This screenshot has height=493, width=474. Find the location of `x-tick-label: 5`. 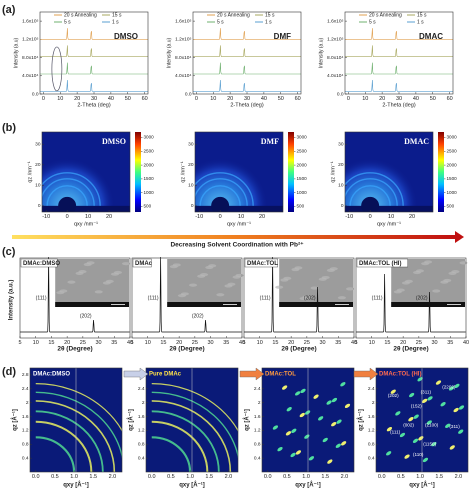

x-tick-label: 5 is located at coordinates (243, 343).